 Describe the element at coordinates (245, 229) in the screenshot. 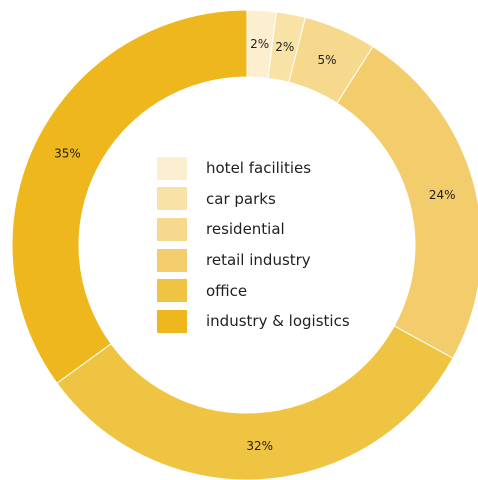

I see `legend-label-residential: residential` at that location.